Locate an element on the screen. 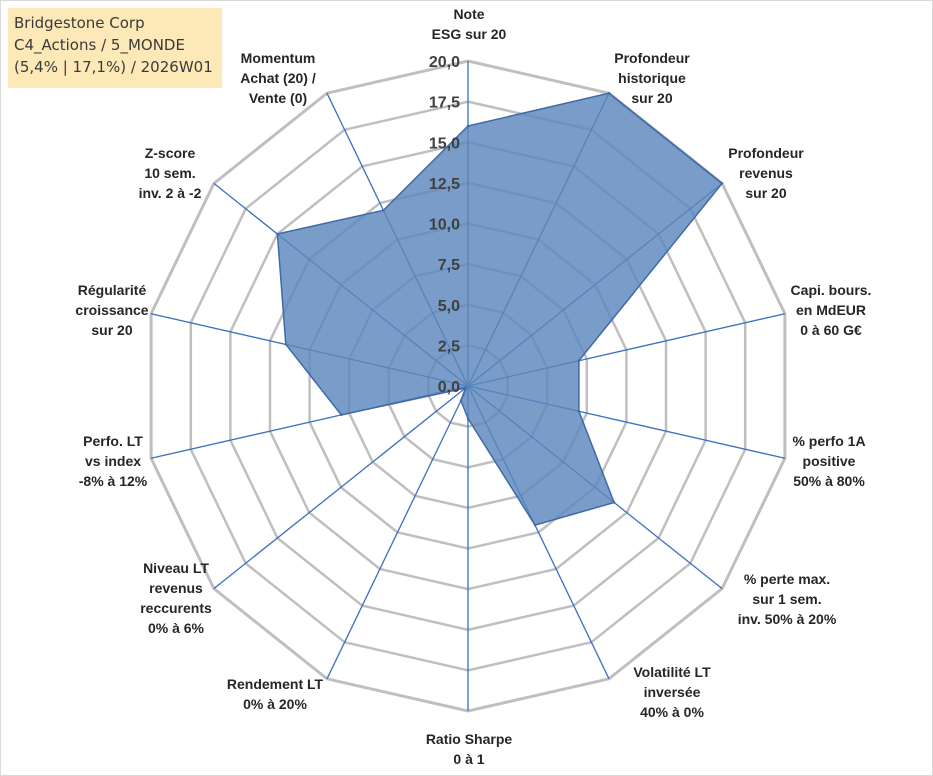  axis-label-line: inv. 2 à -2 is located at coordinates (170, 193).